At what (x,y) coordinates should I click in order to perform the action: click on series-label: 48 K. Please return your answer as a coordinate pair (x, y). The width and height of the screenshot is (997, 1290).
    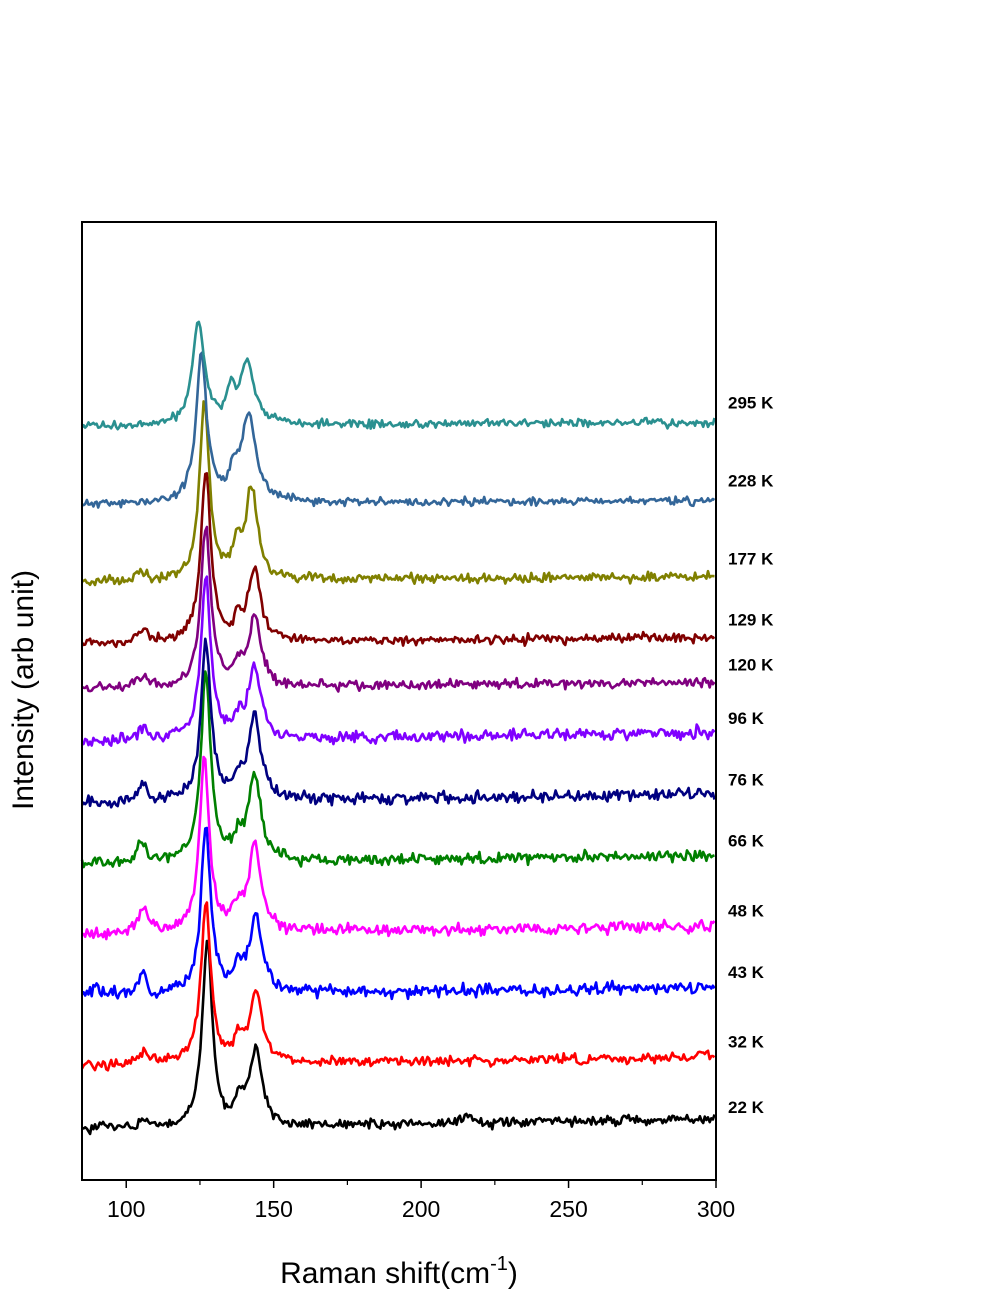
    Looking at the image, I should click on (746, 910).